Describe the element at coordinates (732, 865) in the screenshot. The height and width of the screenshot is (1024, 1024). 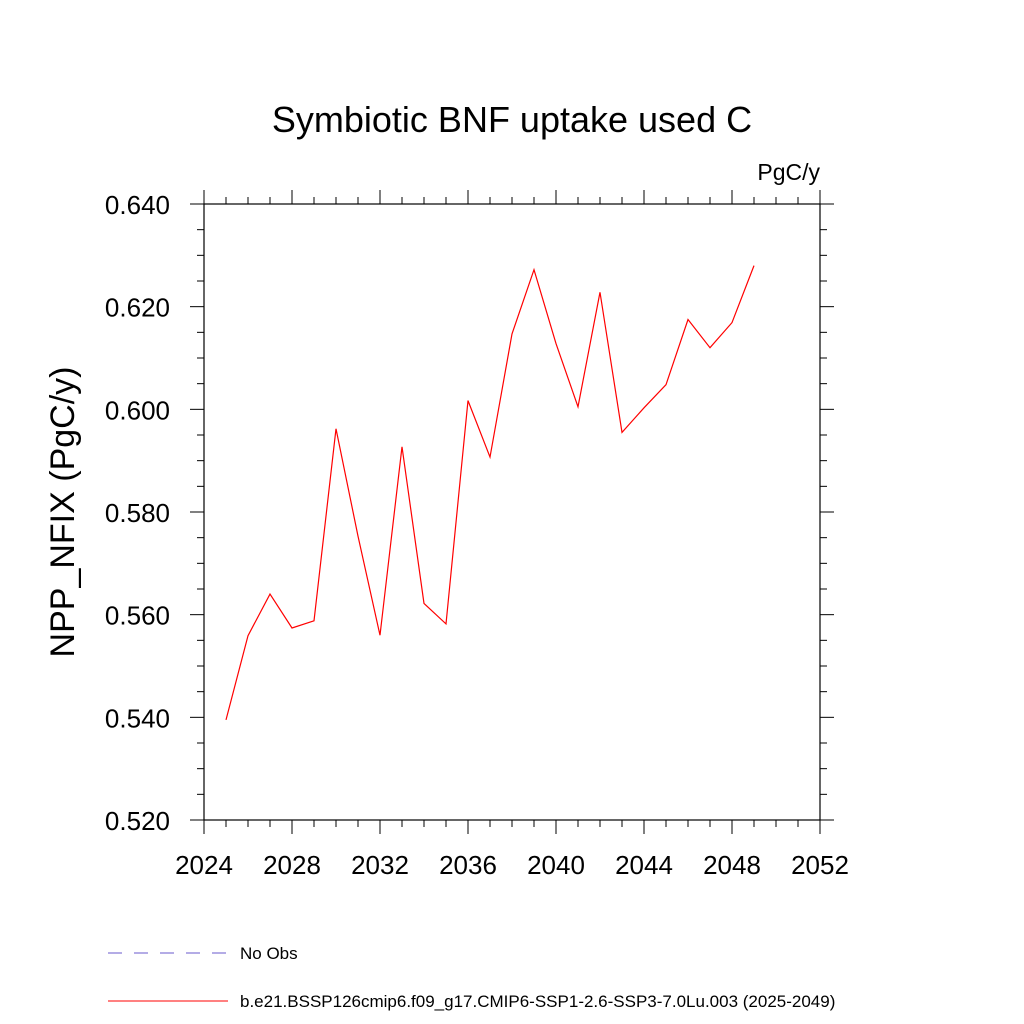
I see `x-tick-label: 2048` at that location.